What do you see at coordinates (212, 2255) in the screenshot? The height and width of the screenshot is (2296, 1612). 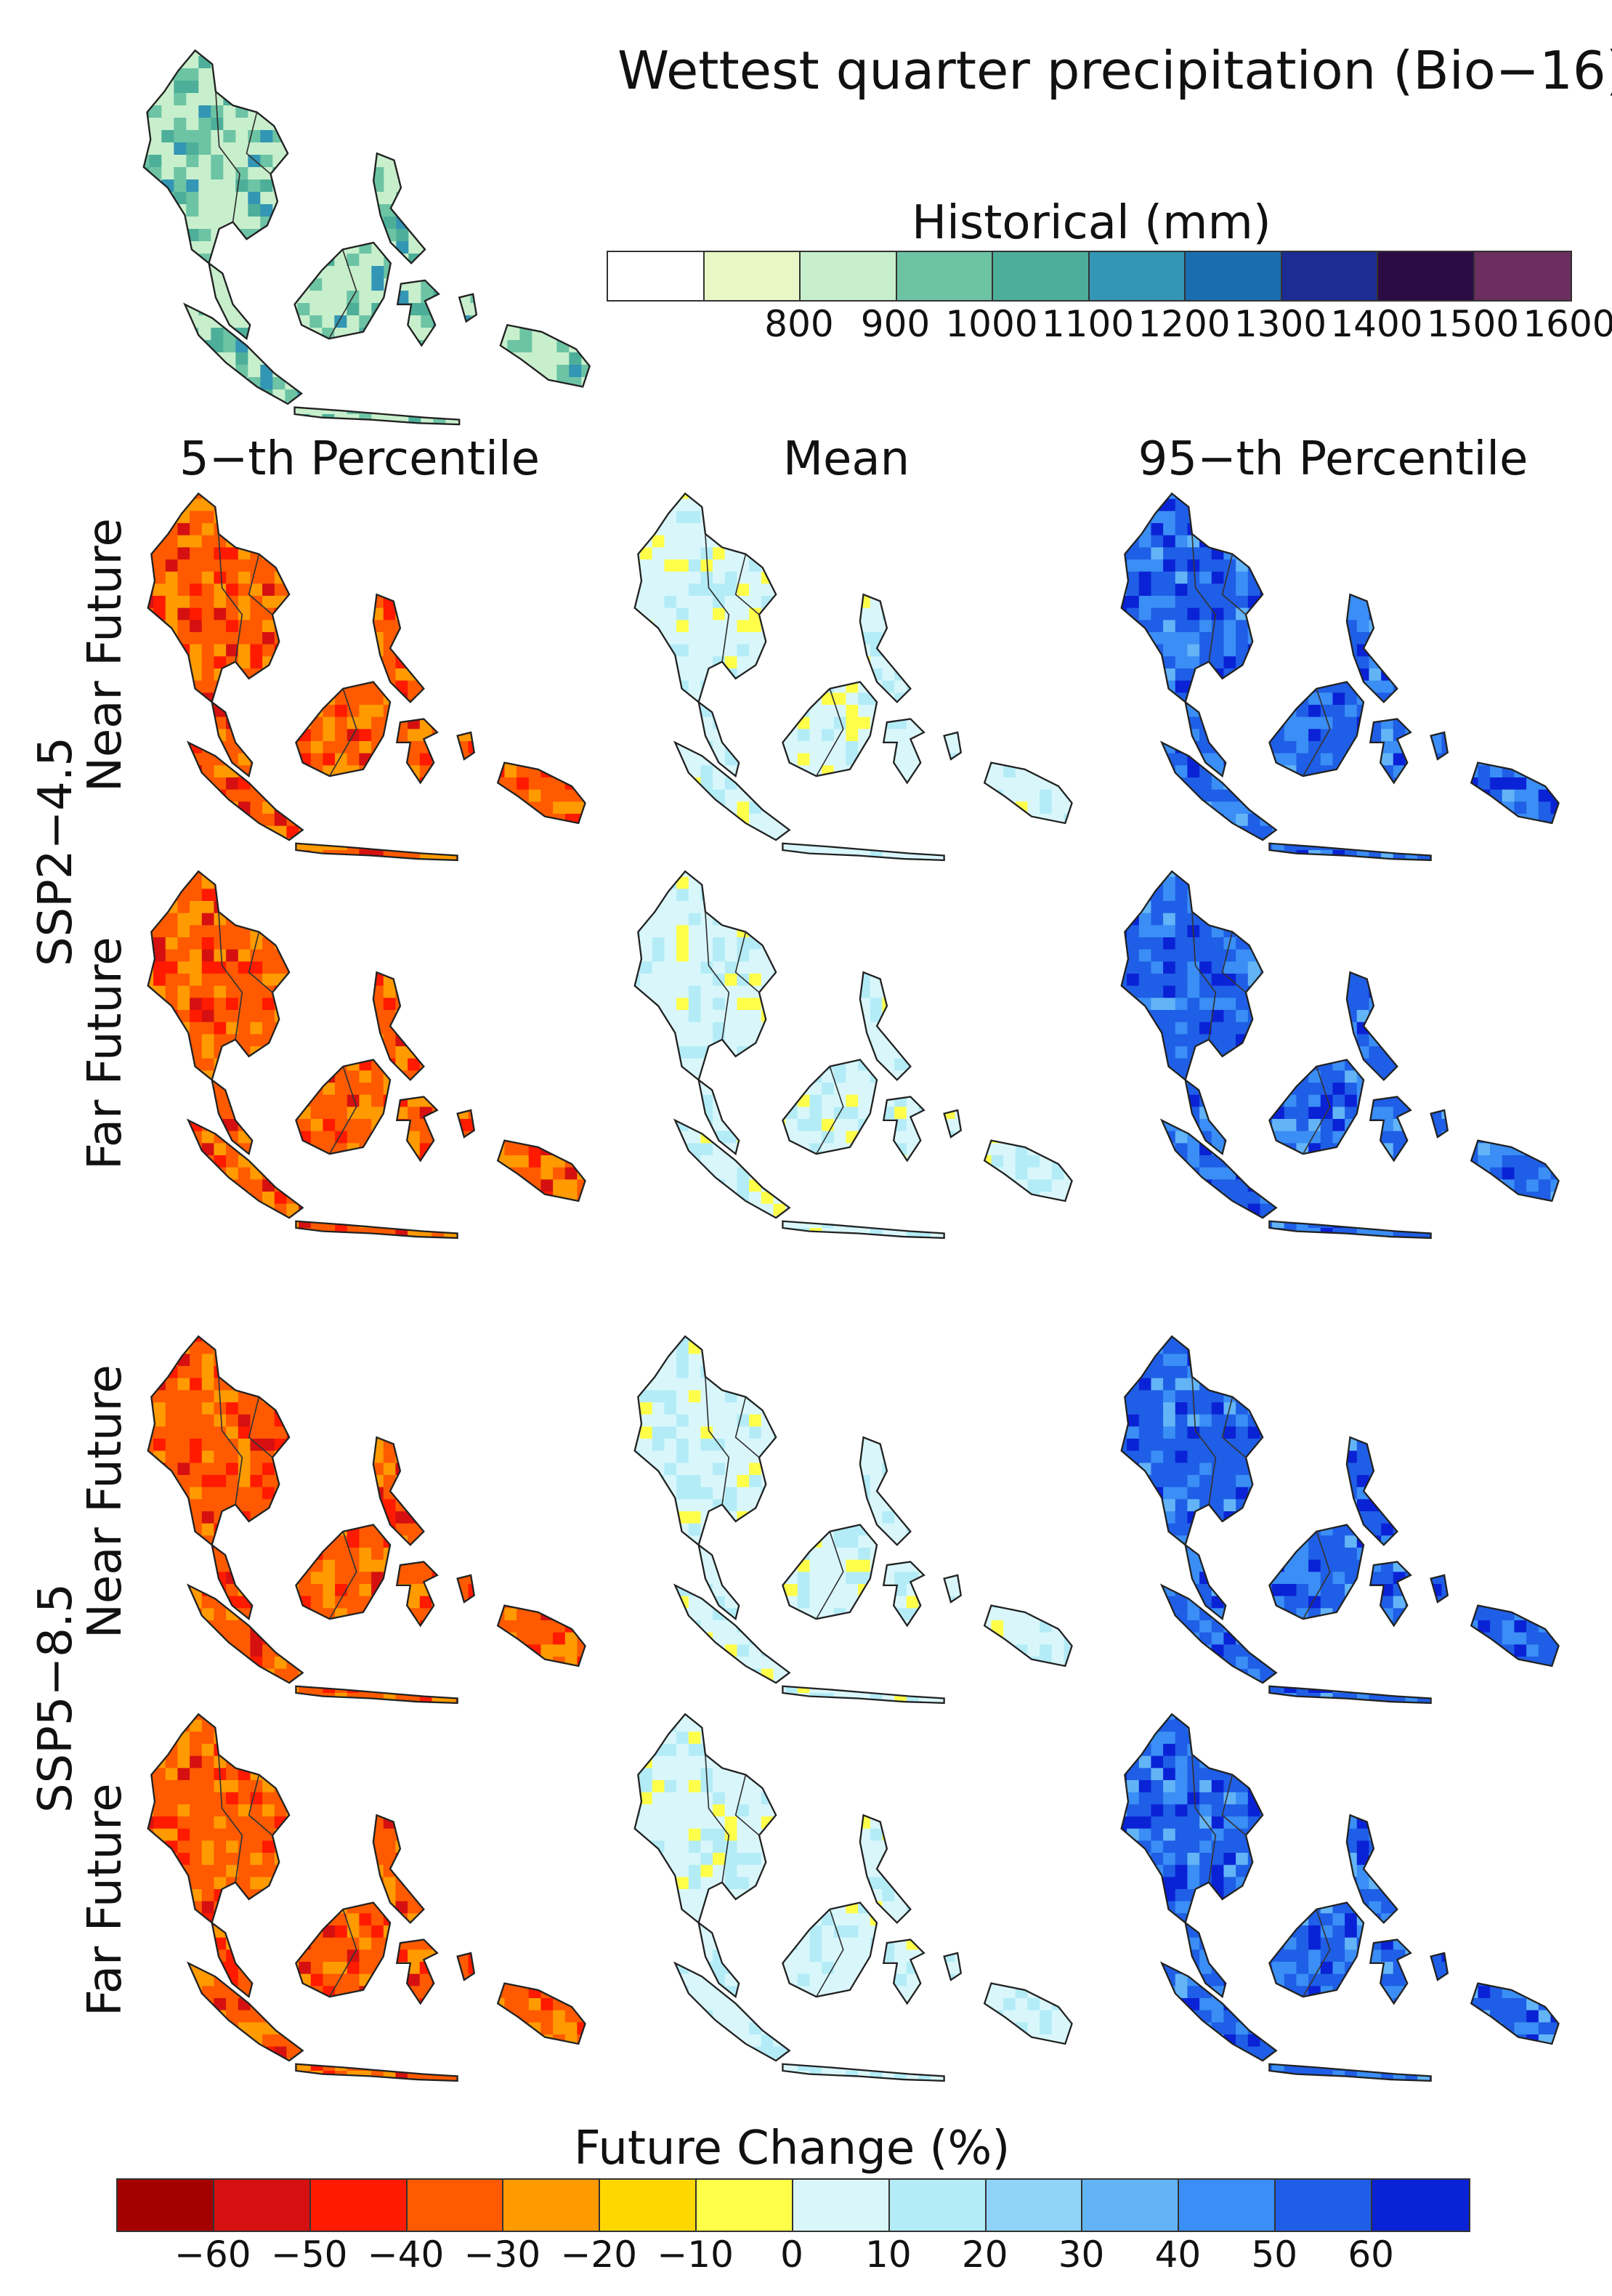 I see `change-colorbar-tick-label: −60` at bounding box center [212, 2255].